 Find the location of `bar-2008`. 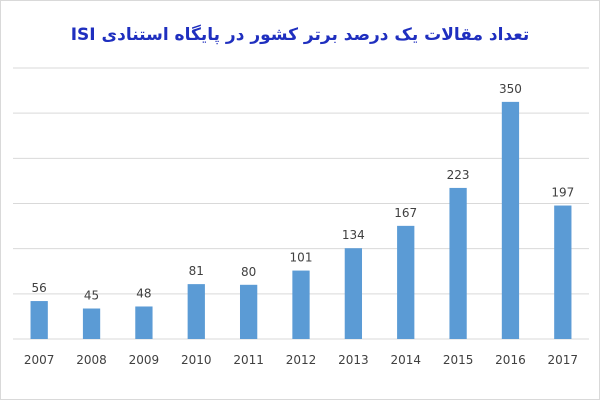

bar-2008 is located at coordinates (91, 323).